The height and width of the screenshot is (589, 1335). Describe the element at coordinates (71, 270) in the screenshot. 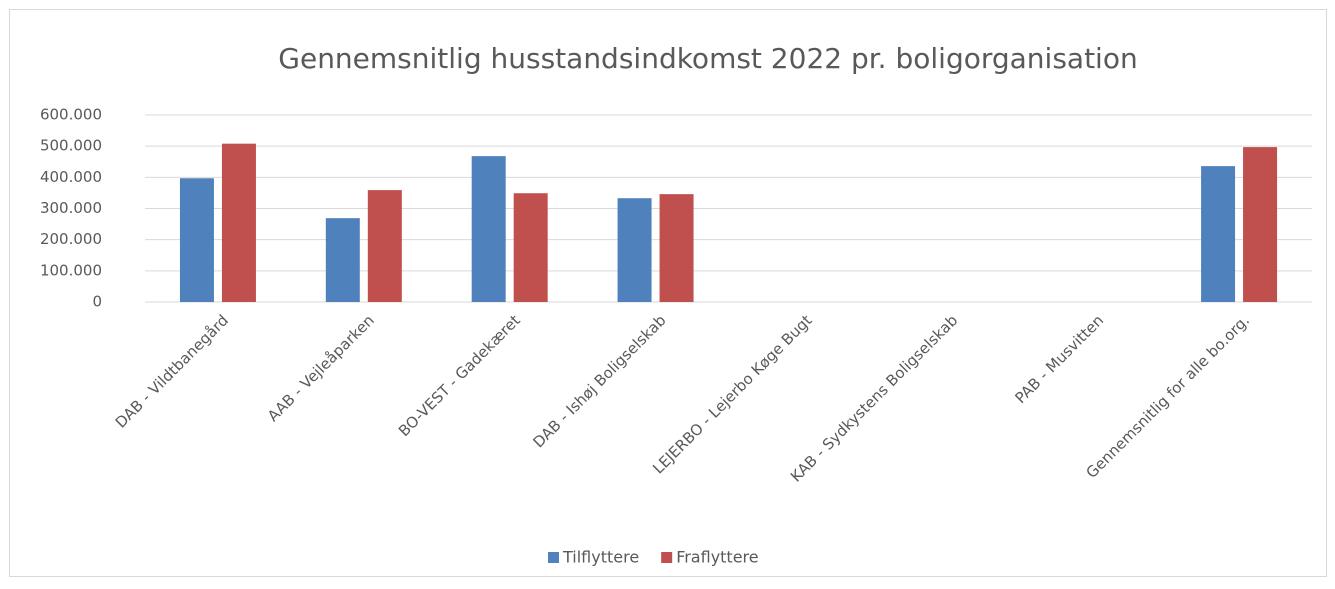

I see `y-tick-label: 100.000` at that location.